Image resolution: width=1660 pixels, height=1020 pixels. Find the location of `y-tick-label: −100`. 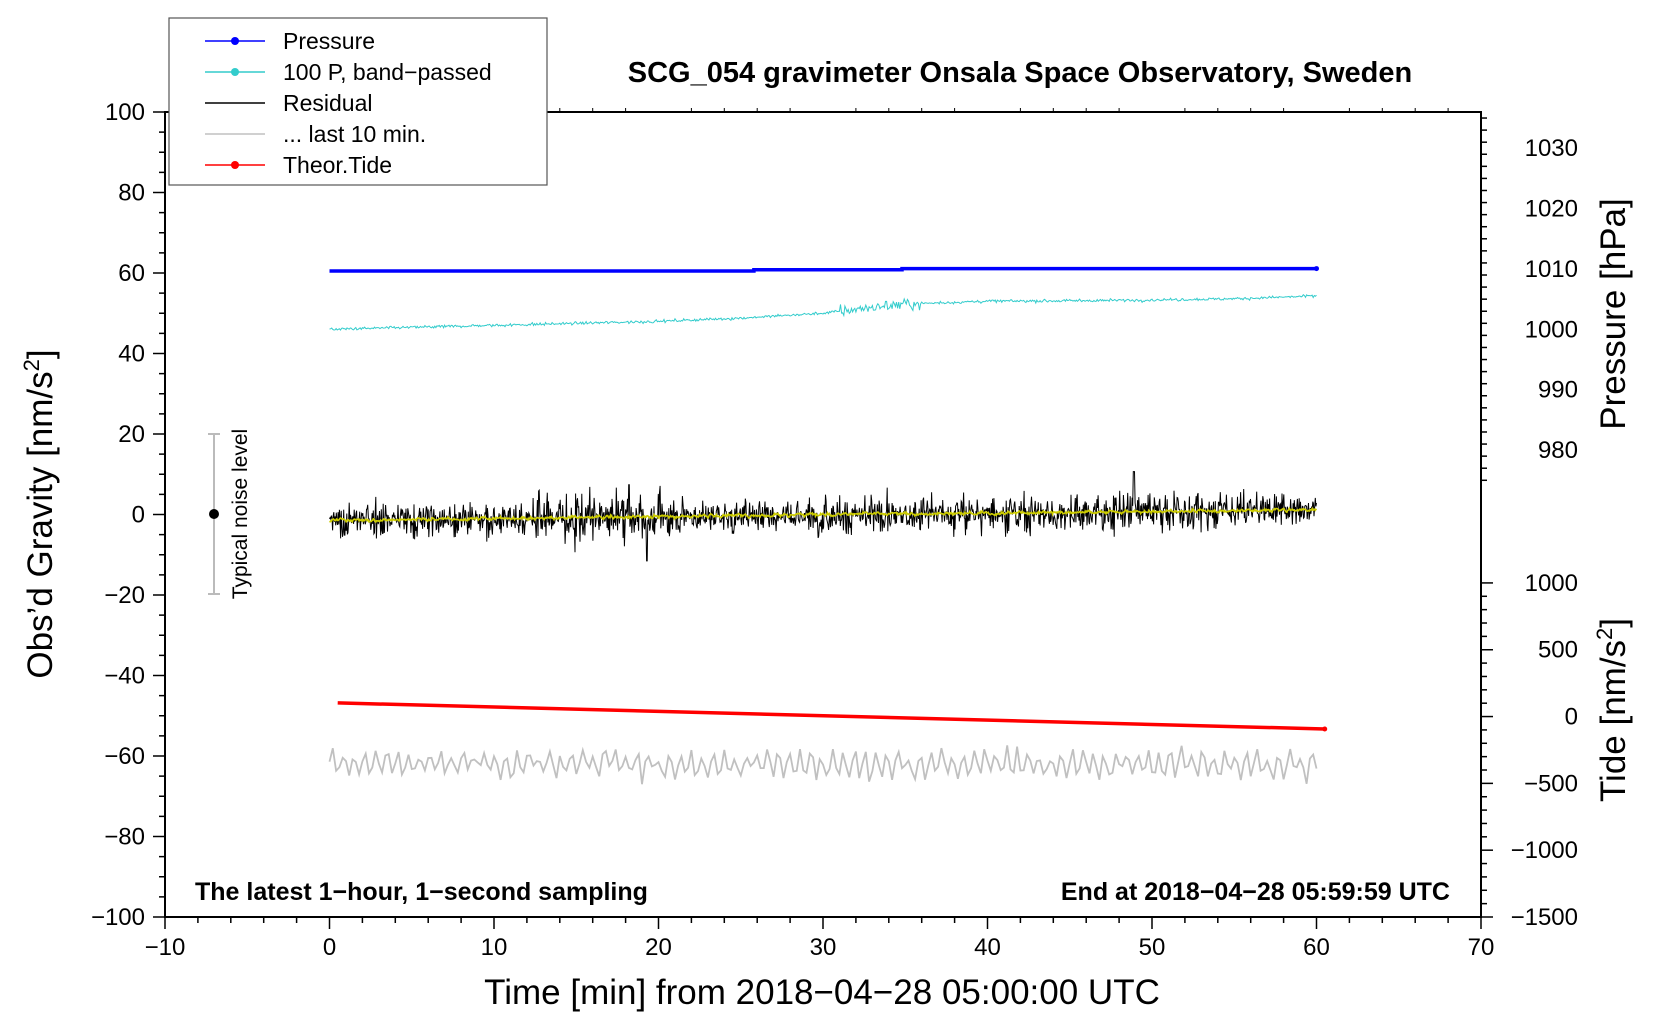

y-tick-label: −100 is located at coordinates (118, 917).